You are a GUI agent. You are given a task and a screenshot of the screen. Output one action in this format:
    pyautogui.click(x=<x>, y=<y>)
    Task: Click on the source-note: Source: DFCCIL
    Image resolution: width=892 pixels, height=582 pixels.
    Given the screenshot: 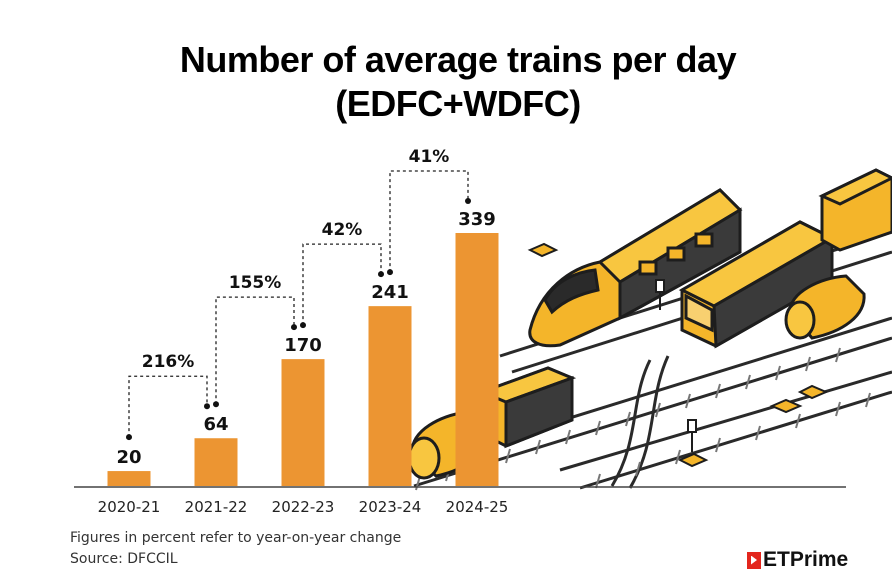 What is the action you would take?
    pyautogui.click(x=124, y=559)
    